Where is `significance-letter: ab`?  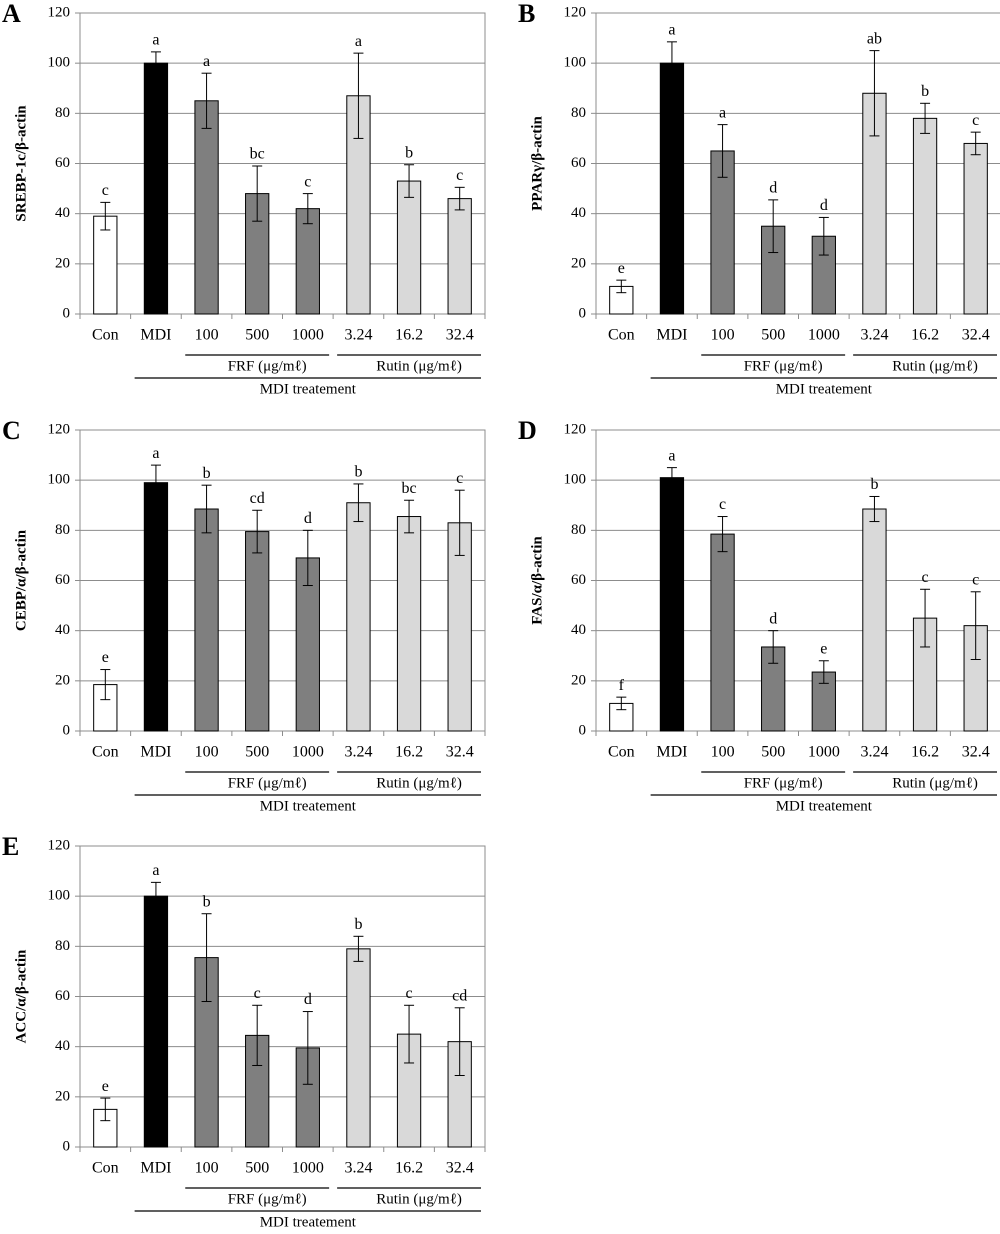
significance-letter: ab is located at coordinates (874, 38).